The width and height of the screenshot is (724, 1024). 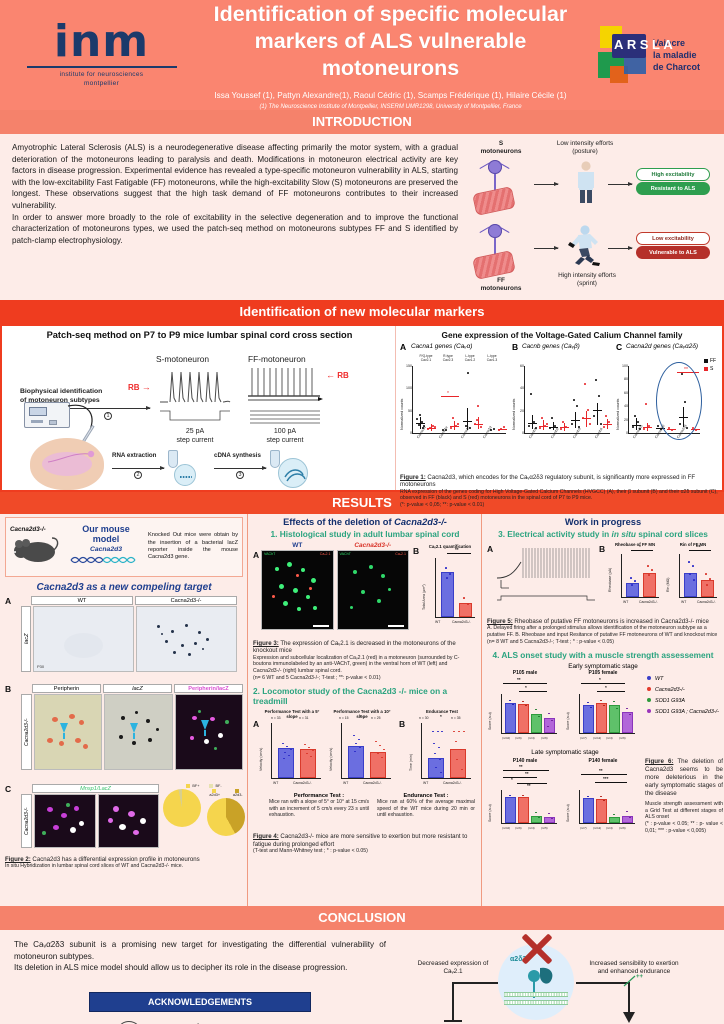 What do you see at coordinates (529, 807) in the screenshot?
I see `fig6-c3-plot` at bounding box center [529, 807].